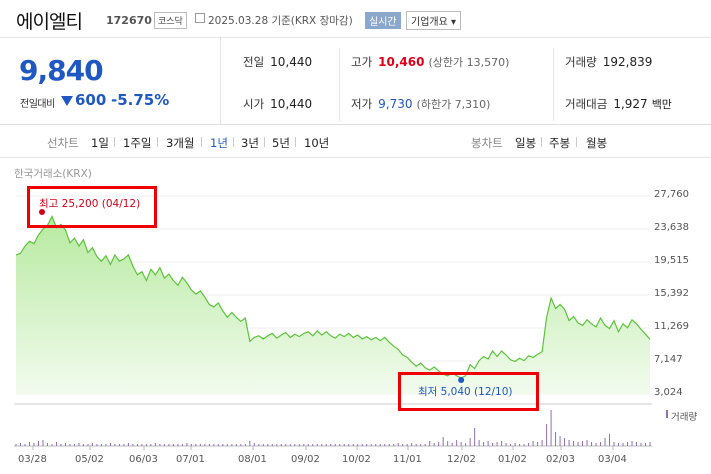 This screenshot has width=711, height=474. What do you see at coordinates (433, 20) in the screenshot?
I see `company-info-dropdown: 기업개요 ▾` at bounding box center [433, 20].